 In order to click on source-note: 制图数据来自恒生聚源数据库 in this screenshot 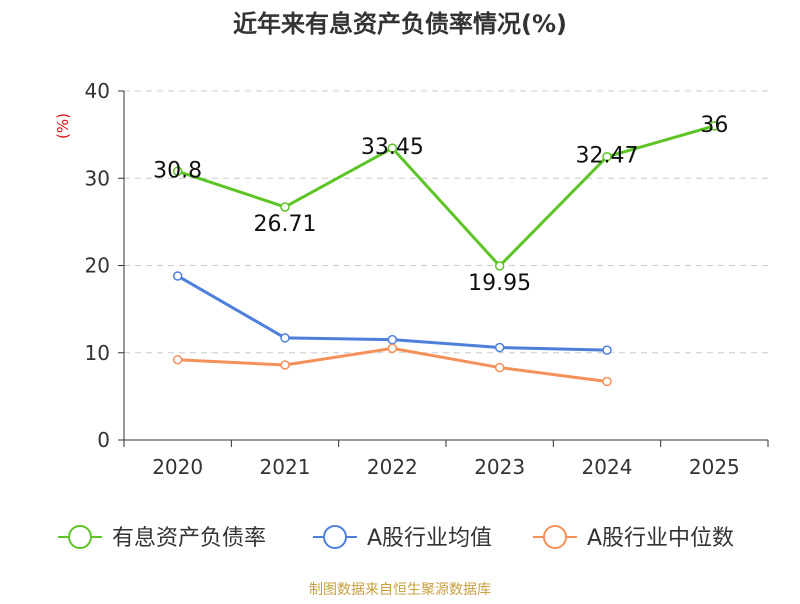, I will do `click(400, 590)`.